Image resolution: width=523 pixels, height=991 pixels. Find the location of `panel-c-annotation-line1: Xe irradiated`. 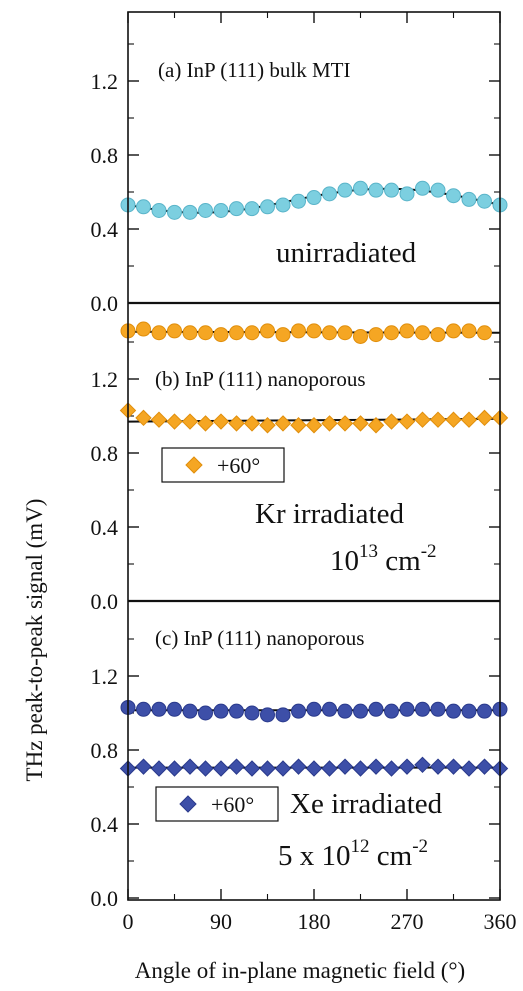

panel-c-annotation-line1: Xe irradiated is located at coordinates (366, 804).